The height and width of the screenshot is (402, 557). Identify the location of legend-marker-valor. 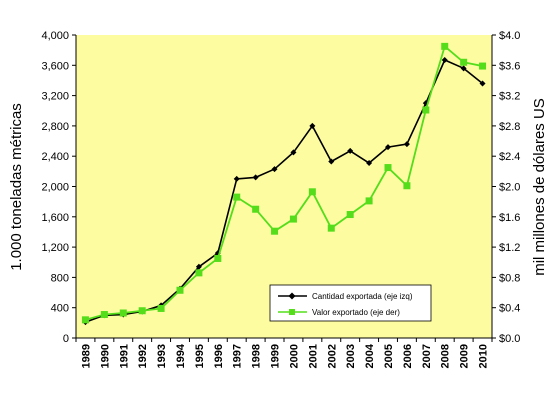
(292, 312).